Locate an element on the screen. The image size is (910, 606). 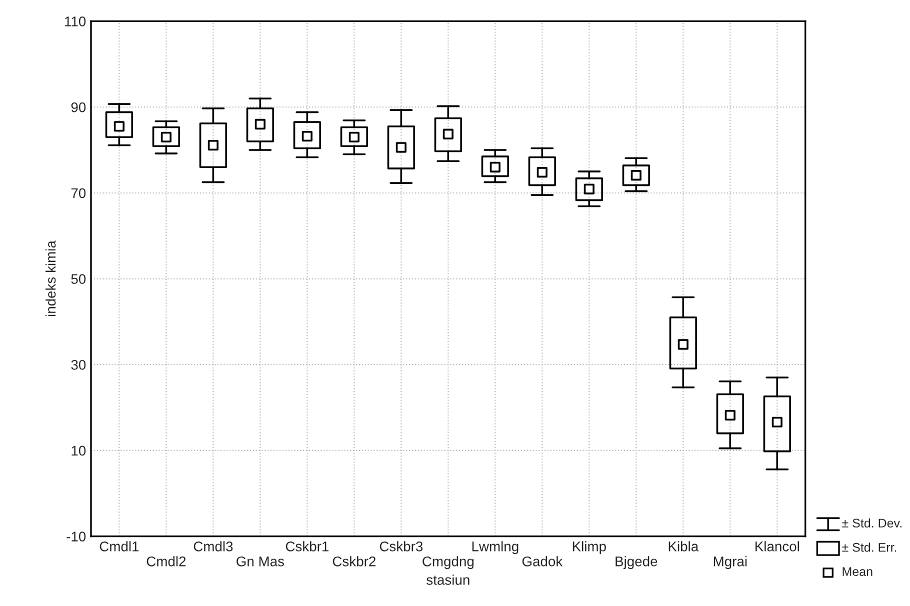
y-tick-label: 90 is located at coordinates (78, 107).